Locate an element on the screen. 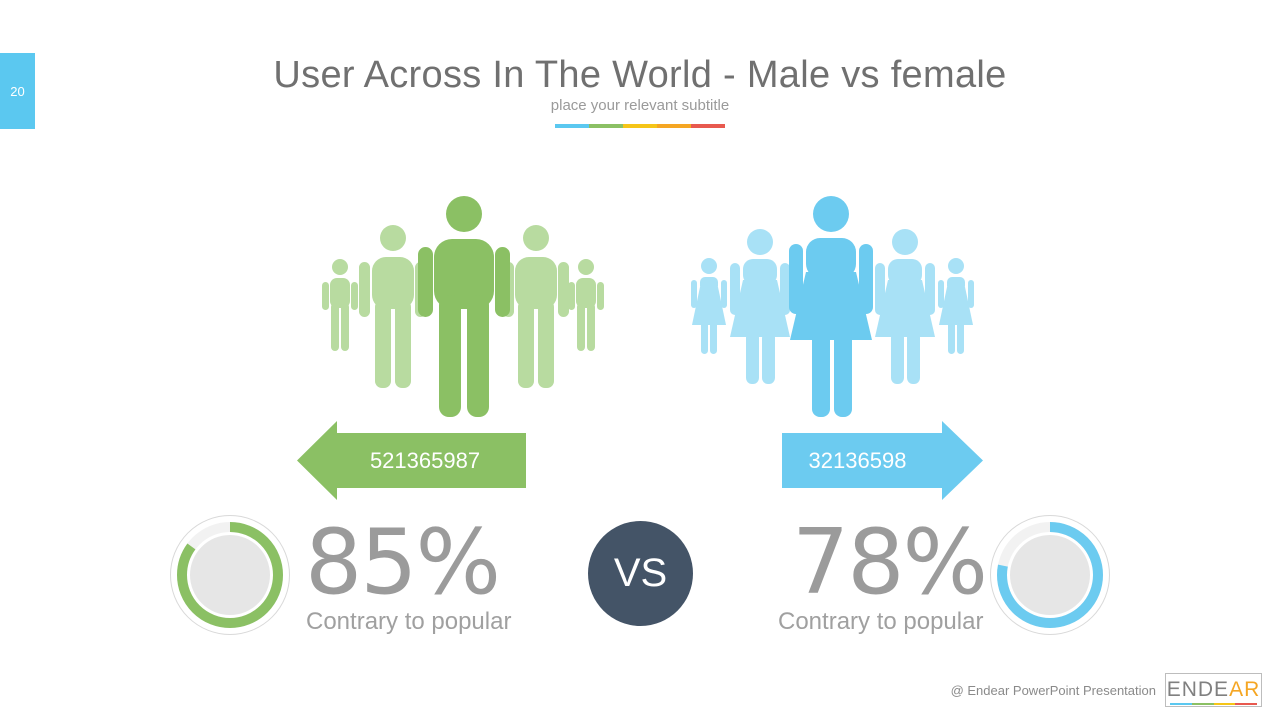 The image size is (1280, 720). footer-credit: @ Endear PowerPoint Presentation is located at coordinates (1053, 690).